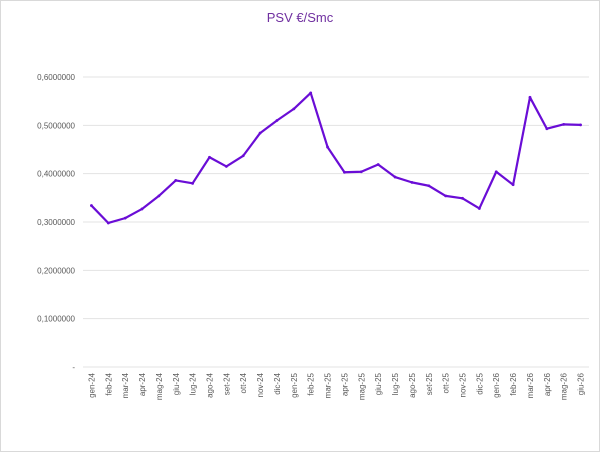 The image size is (600, 456). Describe the element at coordinates (479, 383) in the screenshot. I see `x-tick-label: dic-25` at that location.